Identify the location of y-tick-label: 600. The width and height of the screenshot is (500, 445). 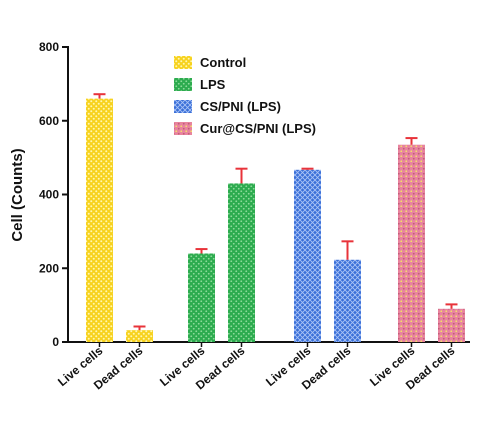
(49, 121).